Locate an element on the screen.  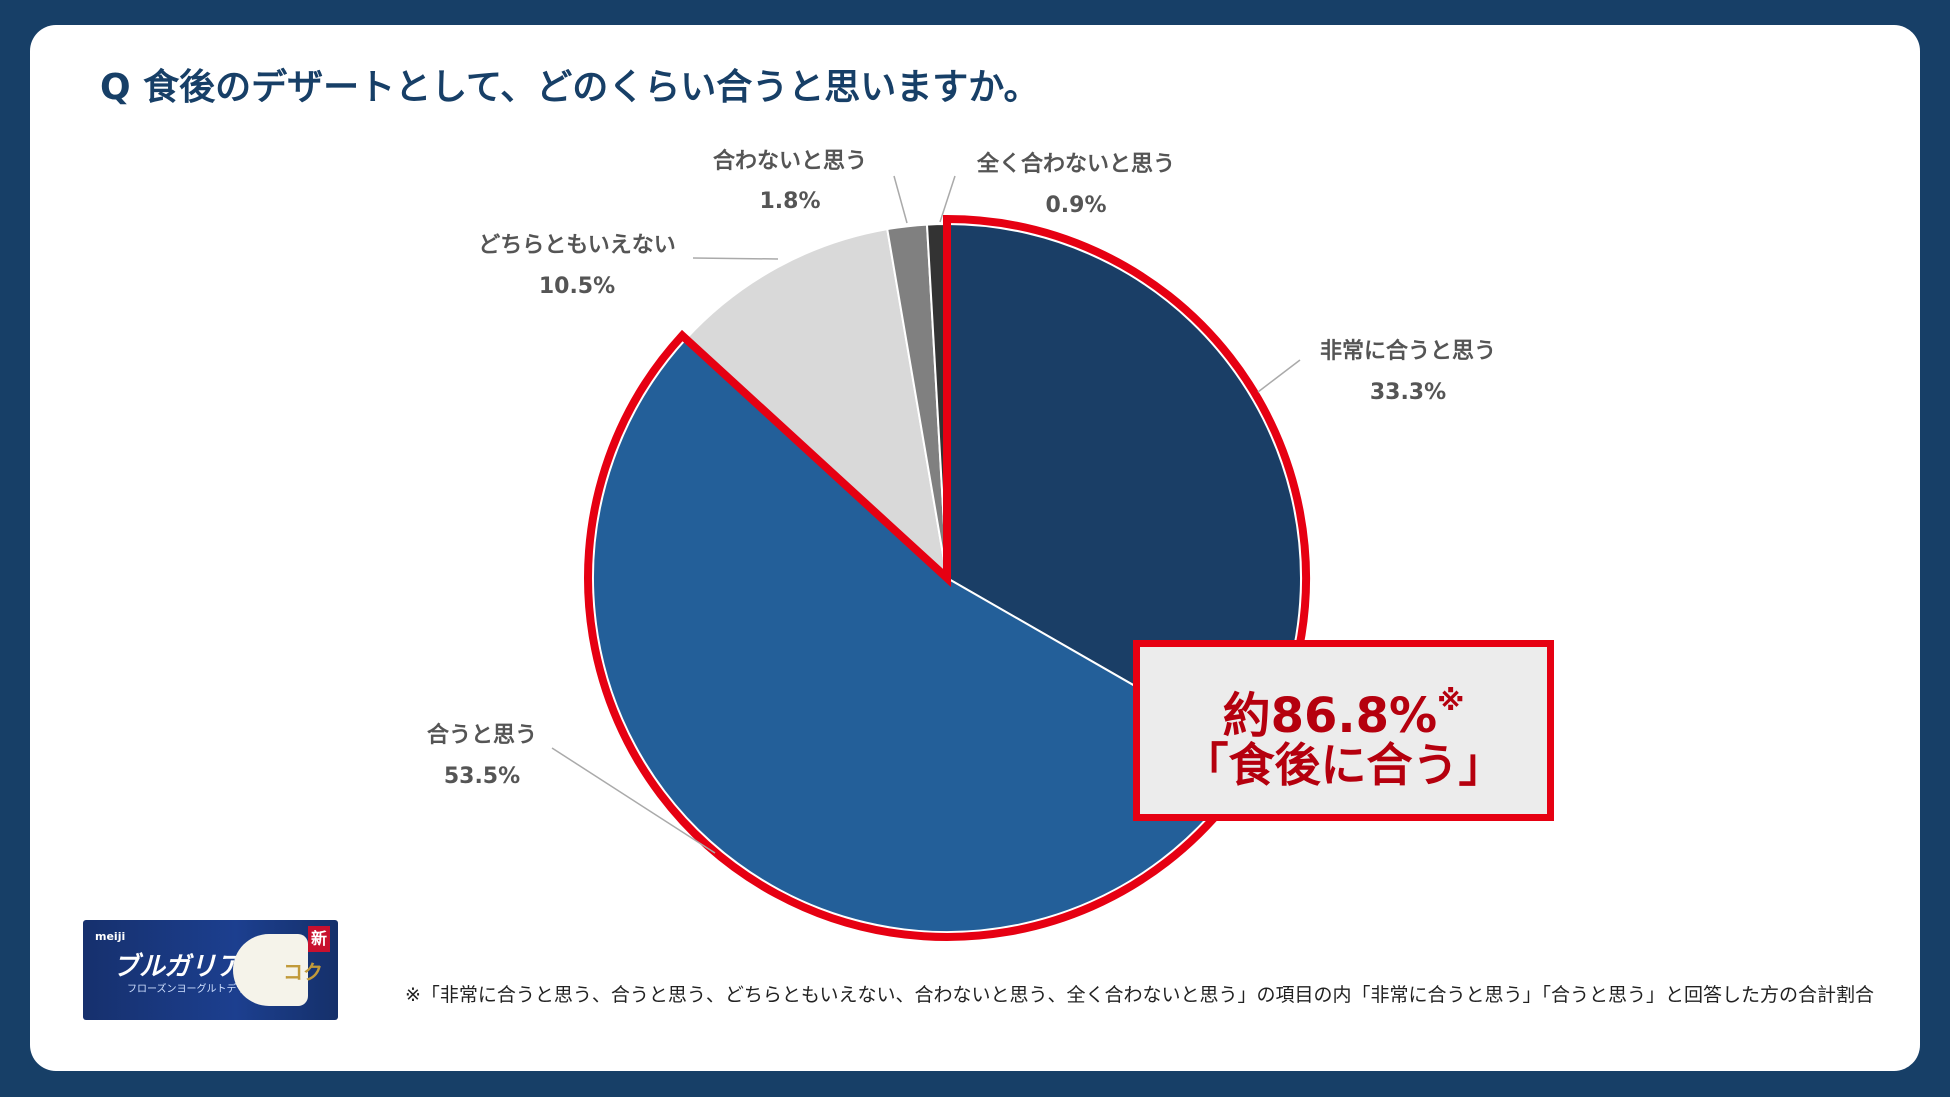
slice-label-3: どちらともいえない is located at coordinates (577, 245).